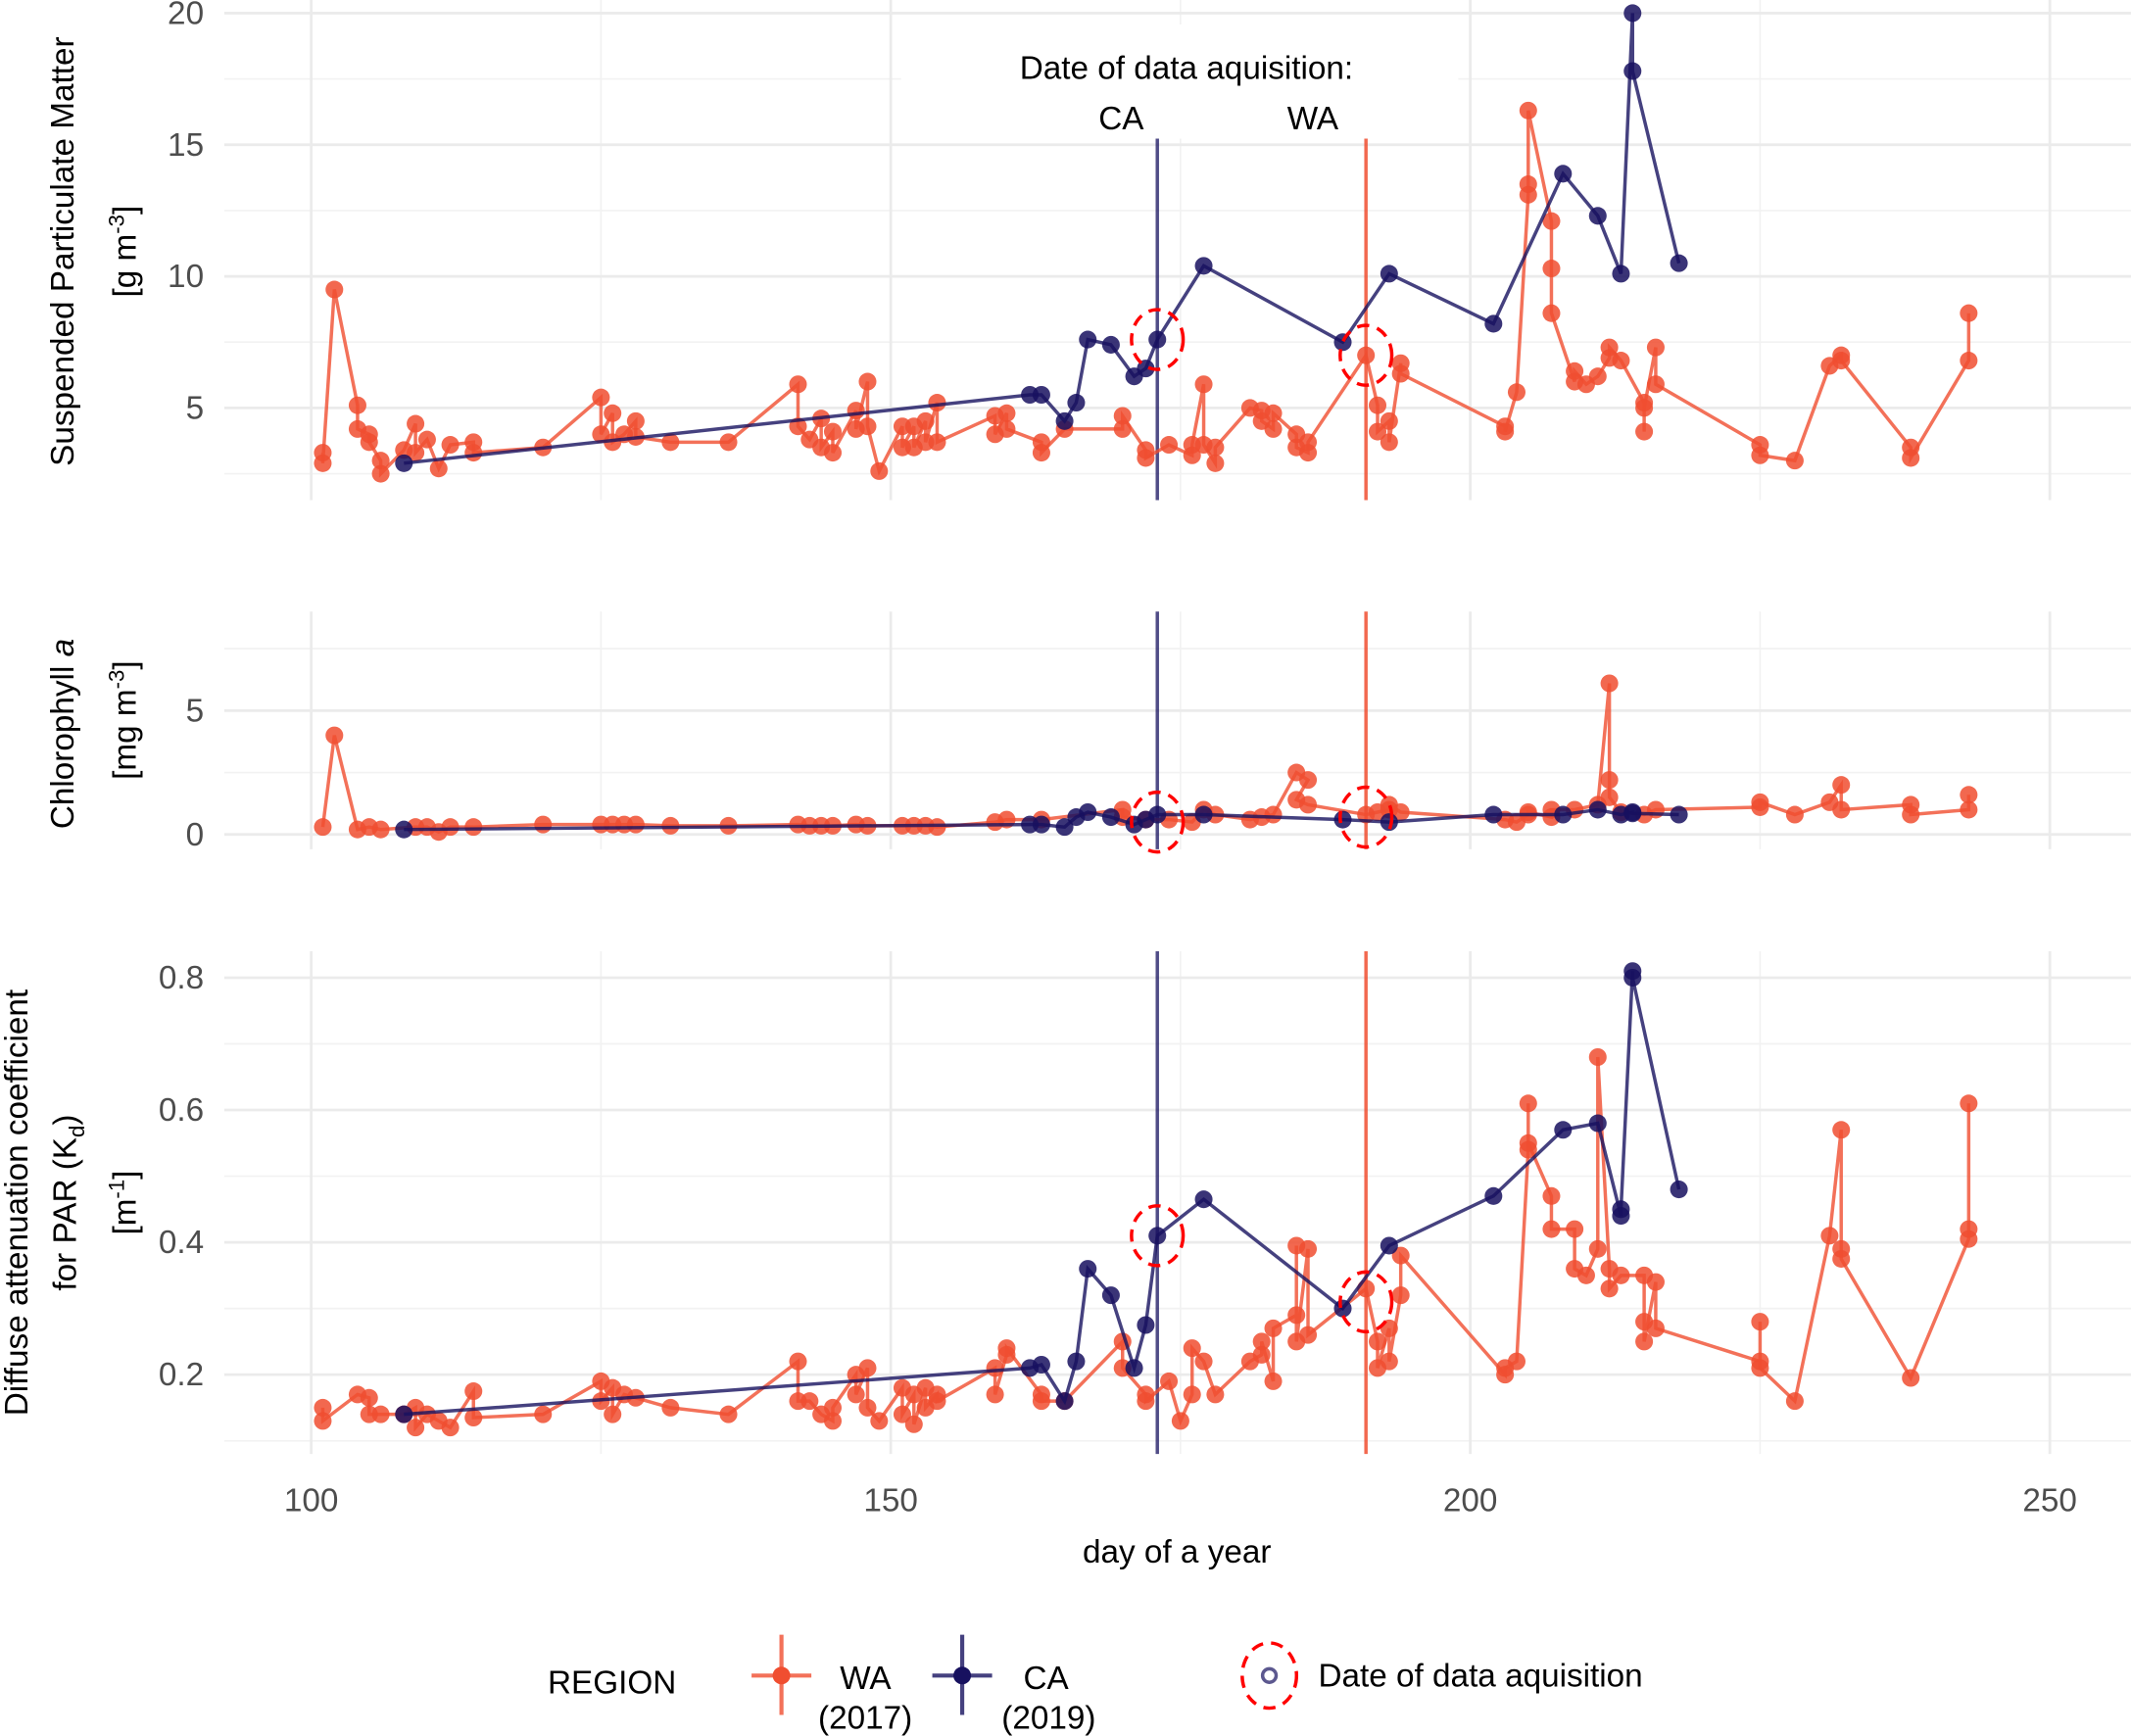 The image size is (2131, 1736). Describe the element at coordinates (63, 251) in the screenshot. I see `y-title-spm-label: Suspended Particulate Matter` at that location.